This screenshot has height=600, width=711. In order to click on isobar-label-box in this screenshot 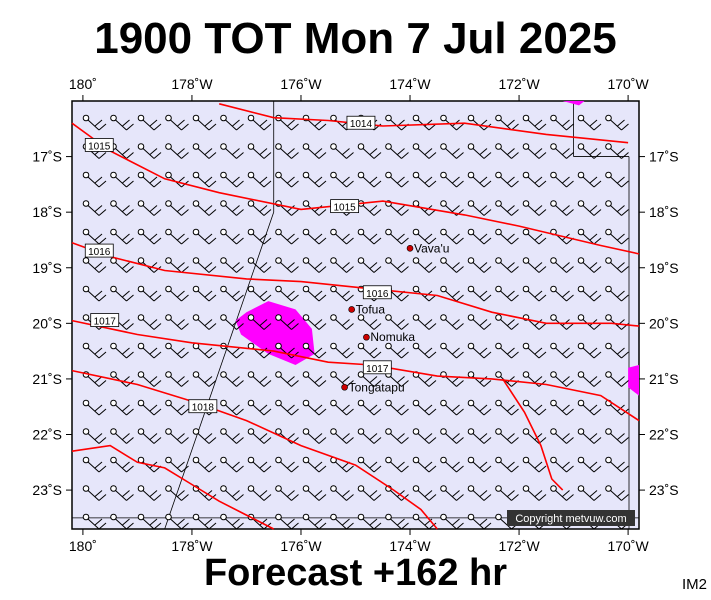, I will do `click(361, 122)`.